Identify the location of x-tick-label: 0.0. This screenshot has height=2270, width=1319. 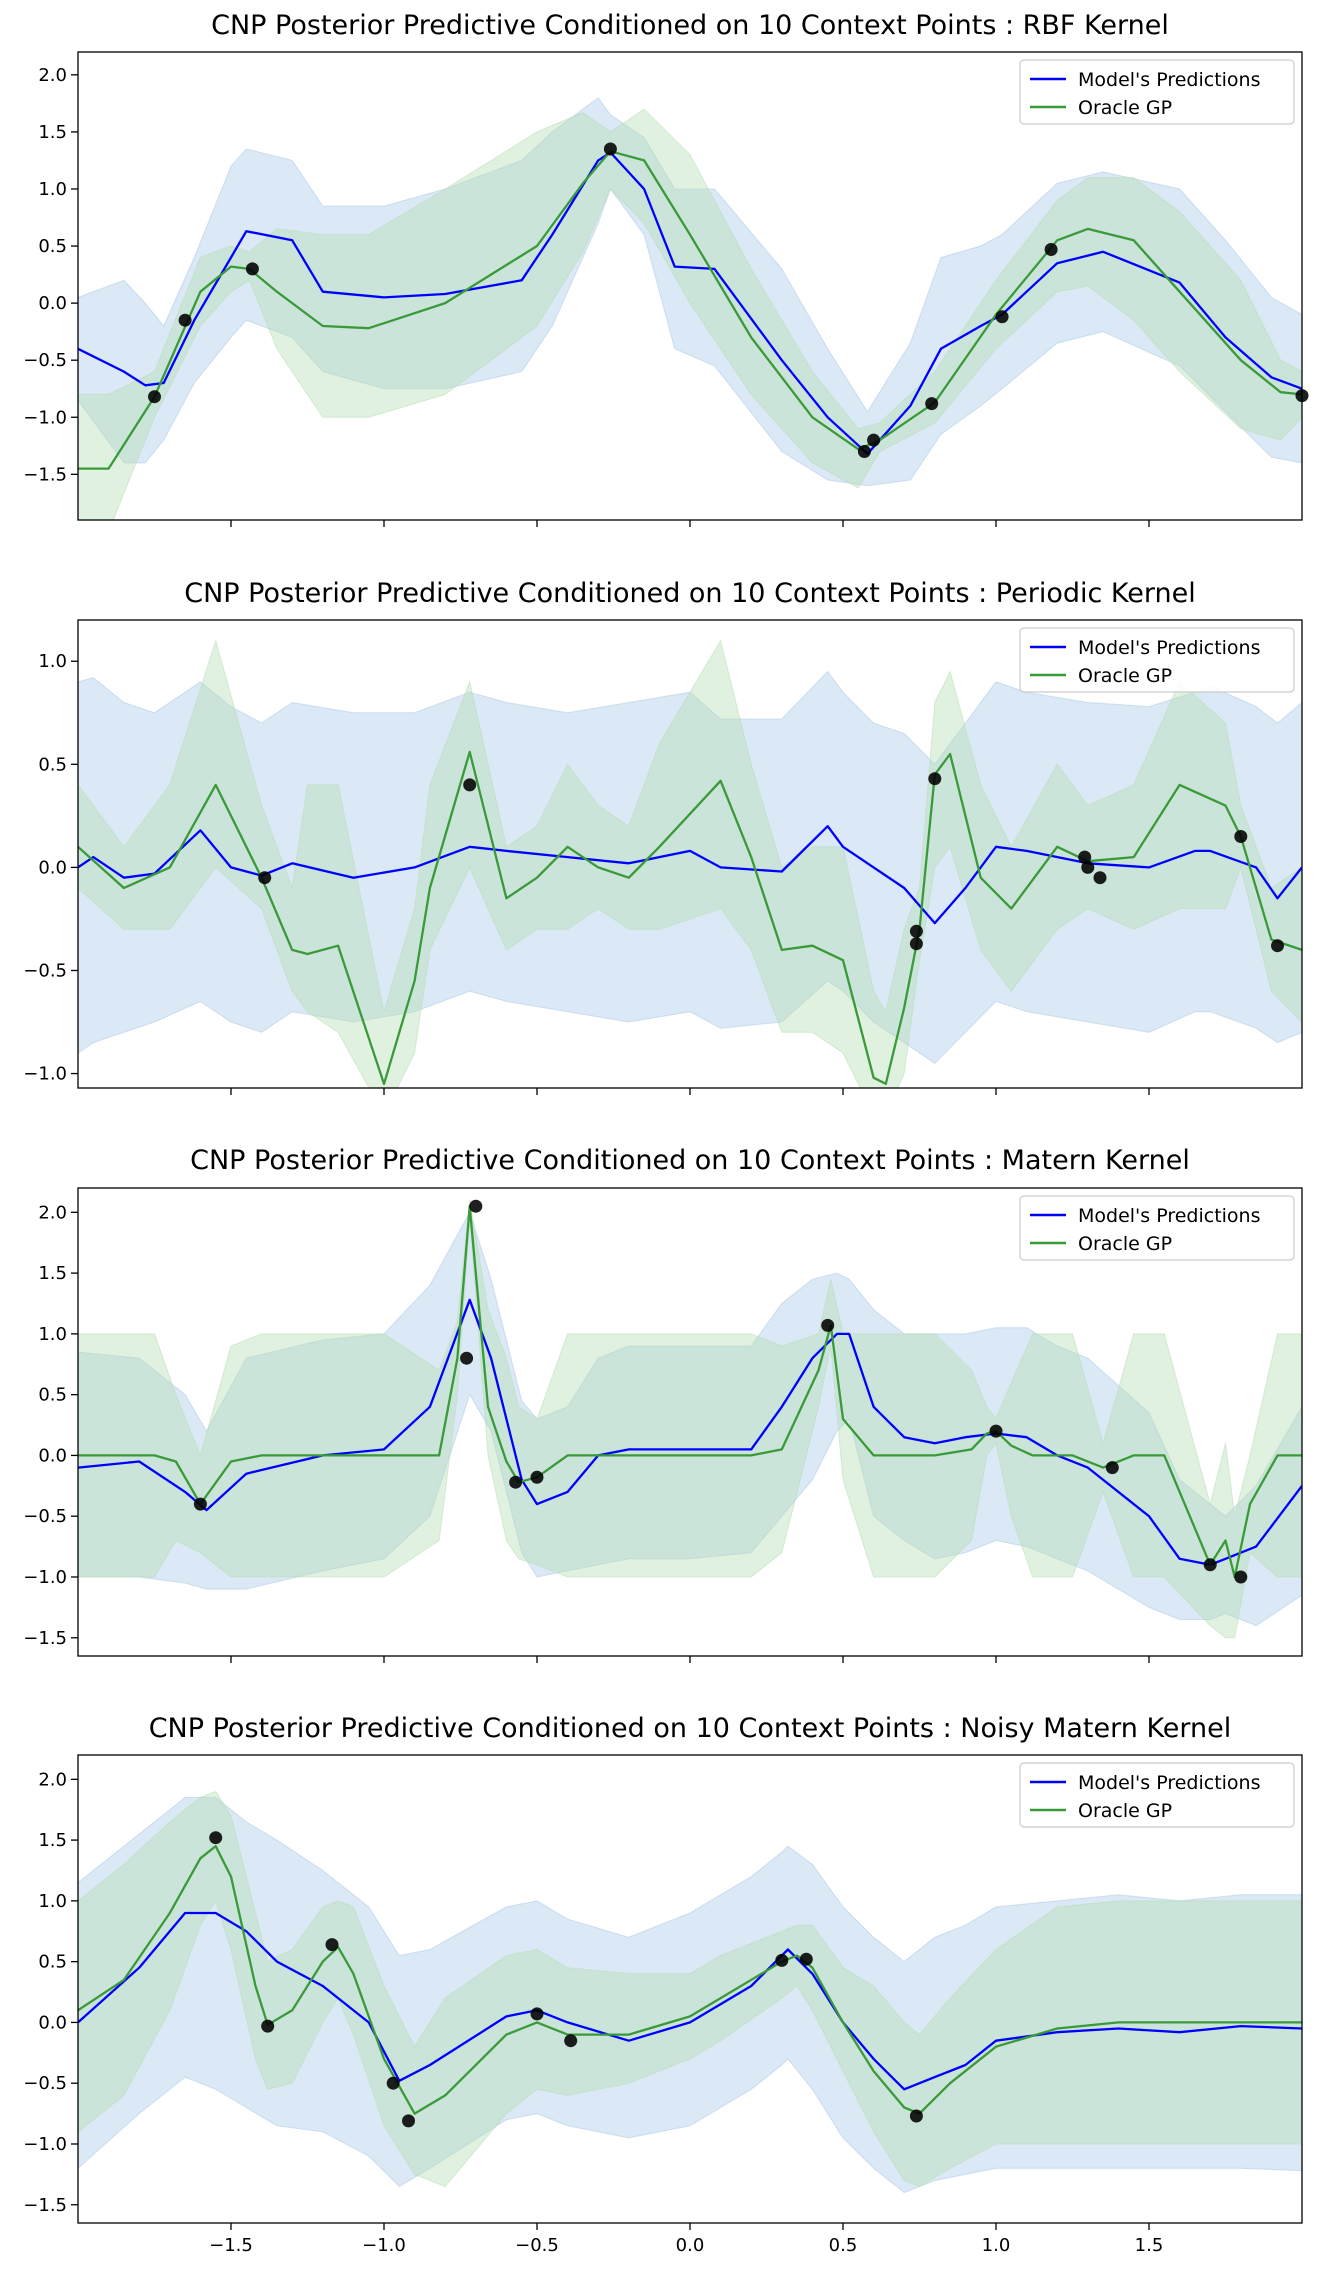
(690, 2245).